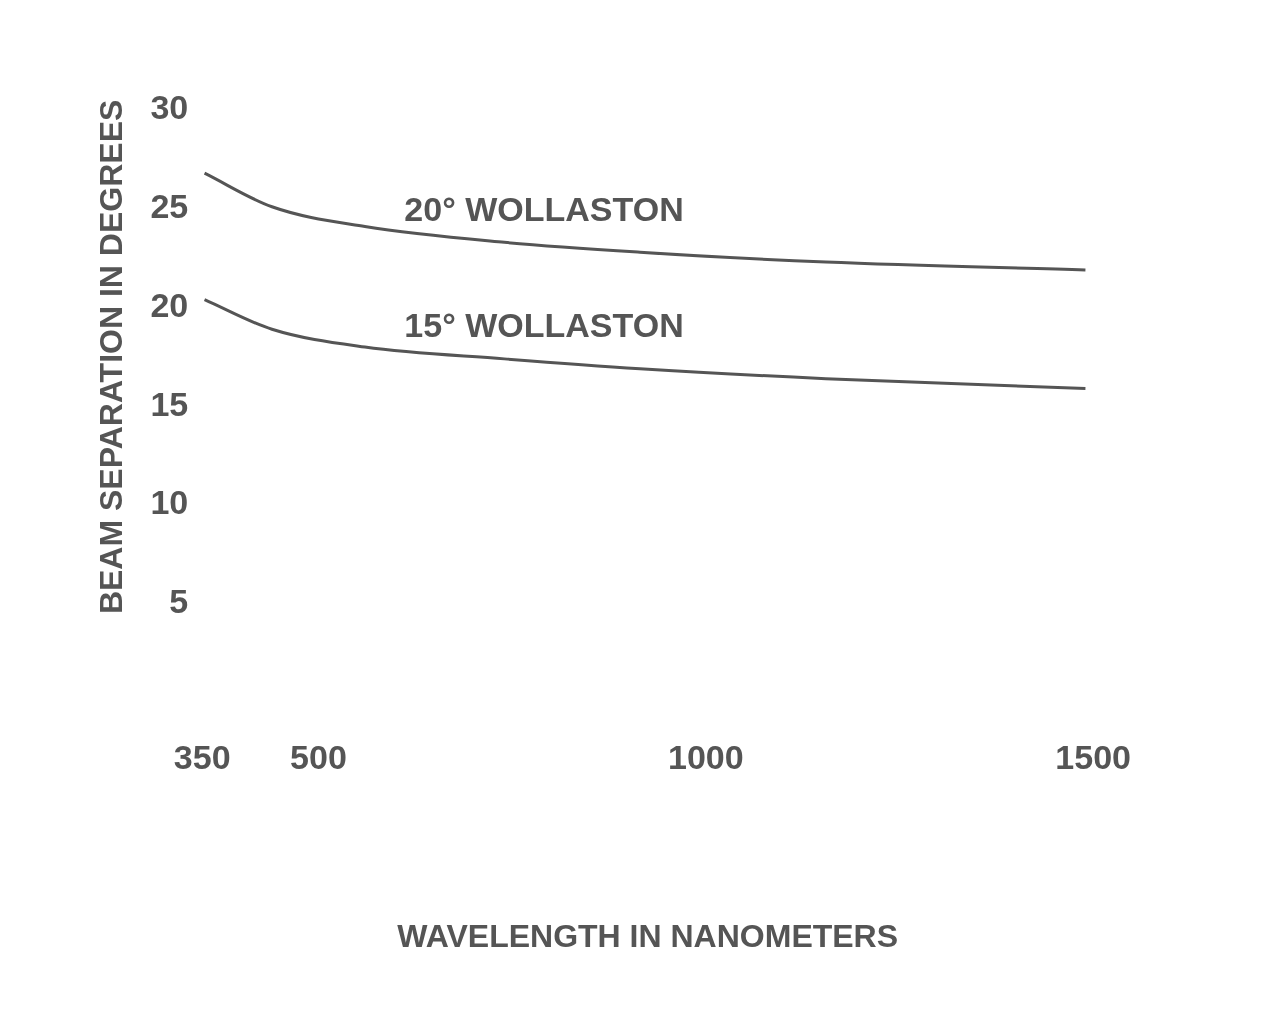  What do you see at coordinates (1093, 756) in the screenshot?
I see `x-tick-label: 1500` at bounding box center [1093, 756].